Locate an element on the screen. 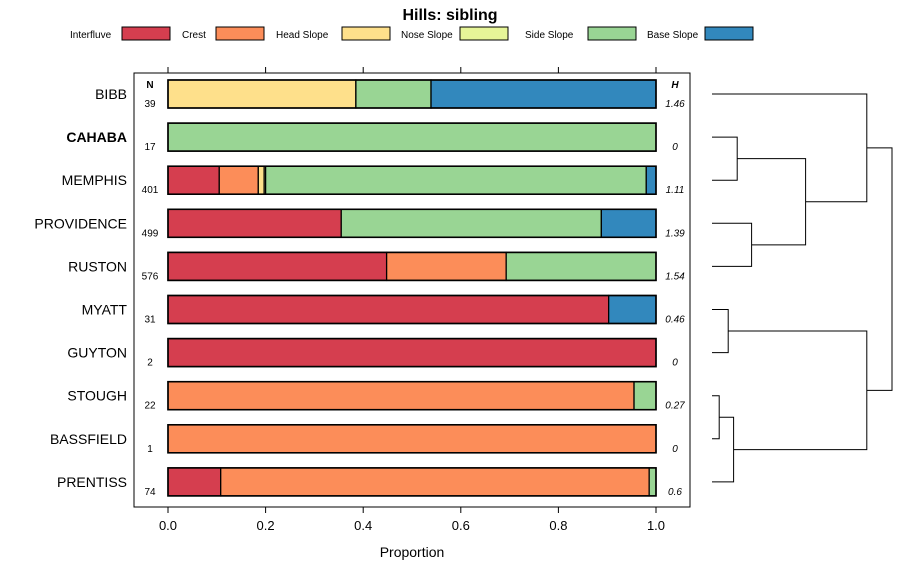 The width and height of the screenshot is (900, 580). n-value: 2 is located at coordinates (150, 363).